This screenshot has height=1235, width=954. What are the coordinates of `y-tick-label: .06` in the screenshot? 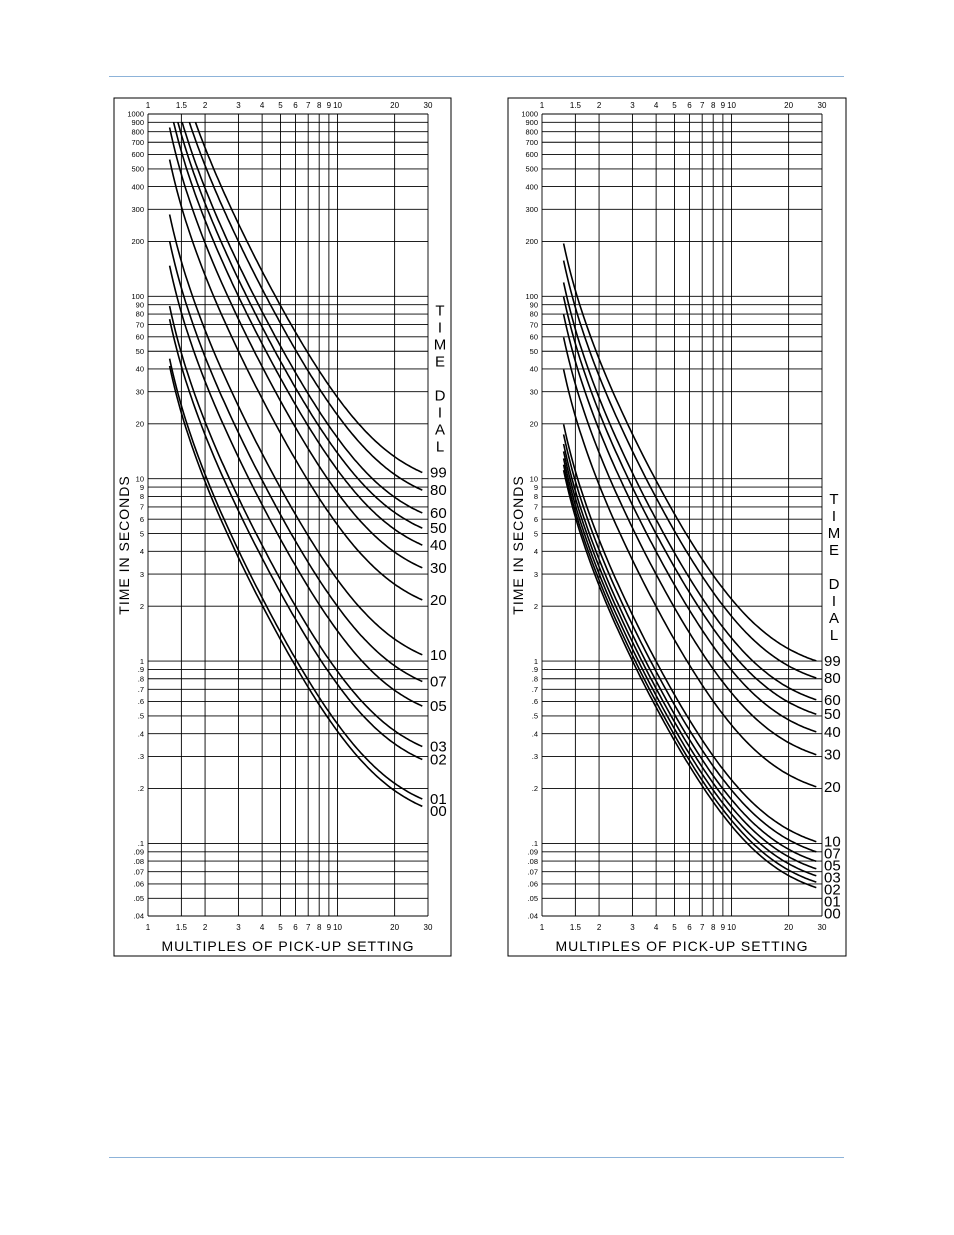 It's located at (533, 884).